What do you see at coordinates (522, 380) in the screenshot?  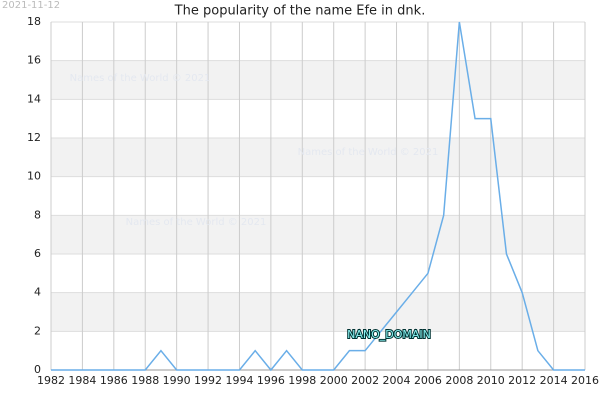 I see `x-tick-label: 2012` at bounding box center [522, 380].